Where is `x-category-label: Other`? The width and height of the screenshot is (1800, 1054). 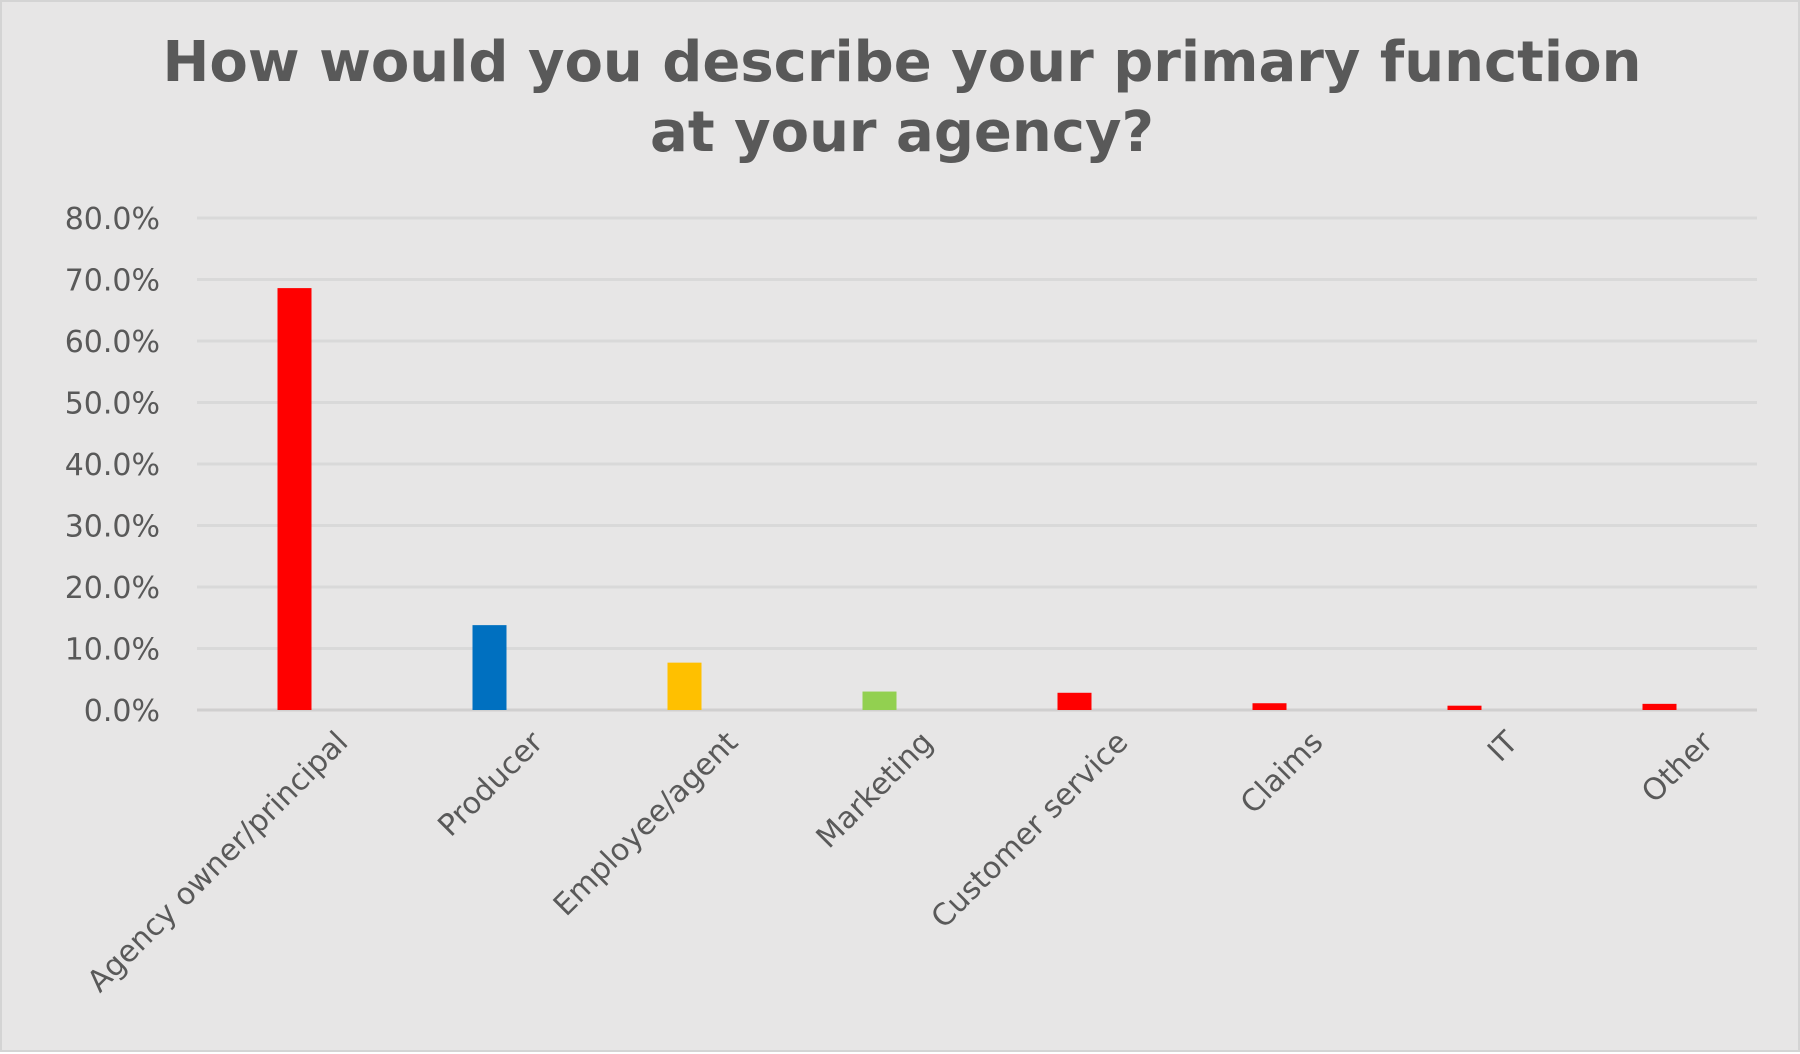
x-category-label: Other is located at coordinates (1677, 766).